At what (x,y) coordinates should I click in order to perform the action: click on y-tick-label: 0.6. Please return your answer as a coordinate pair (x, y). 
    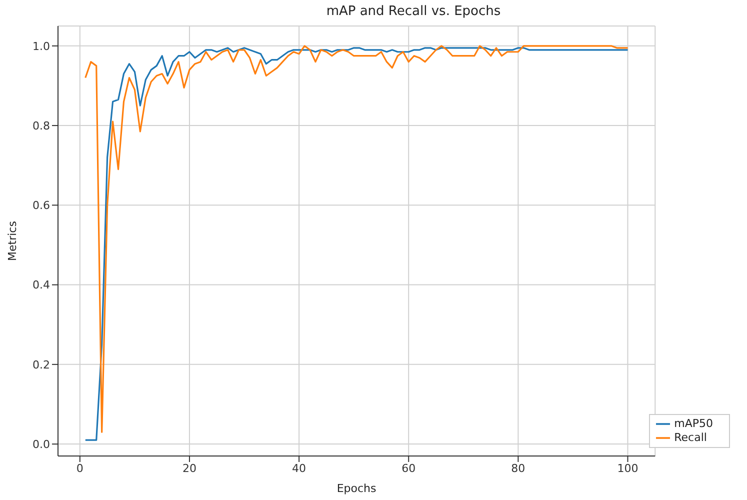
    Looking at the image, I should click on (41, 205).